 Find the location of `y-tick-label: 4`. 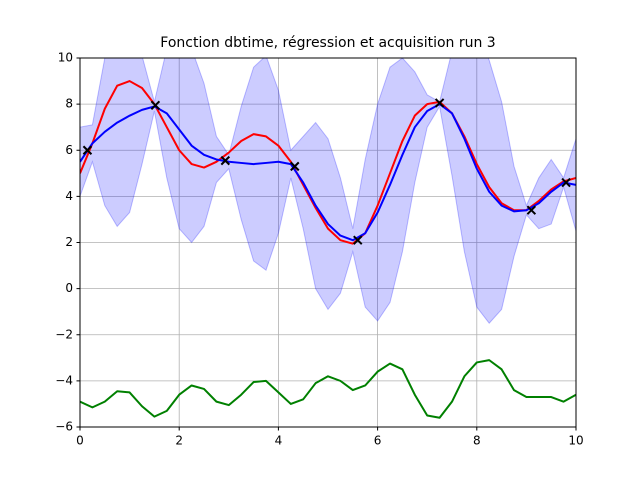

y-tick-label: 4 is located at coordinates (69, 196).